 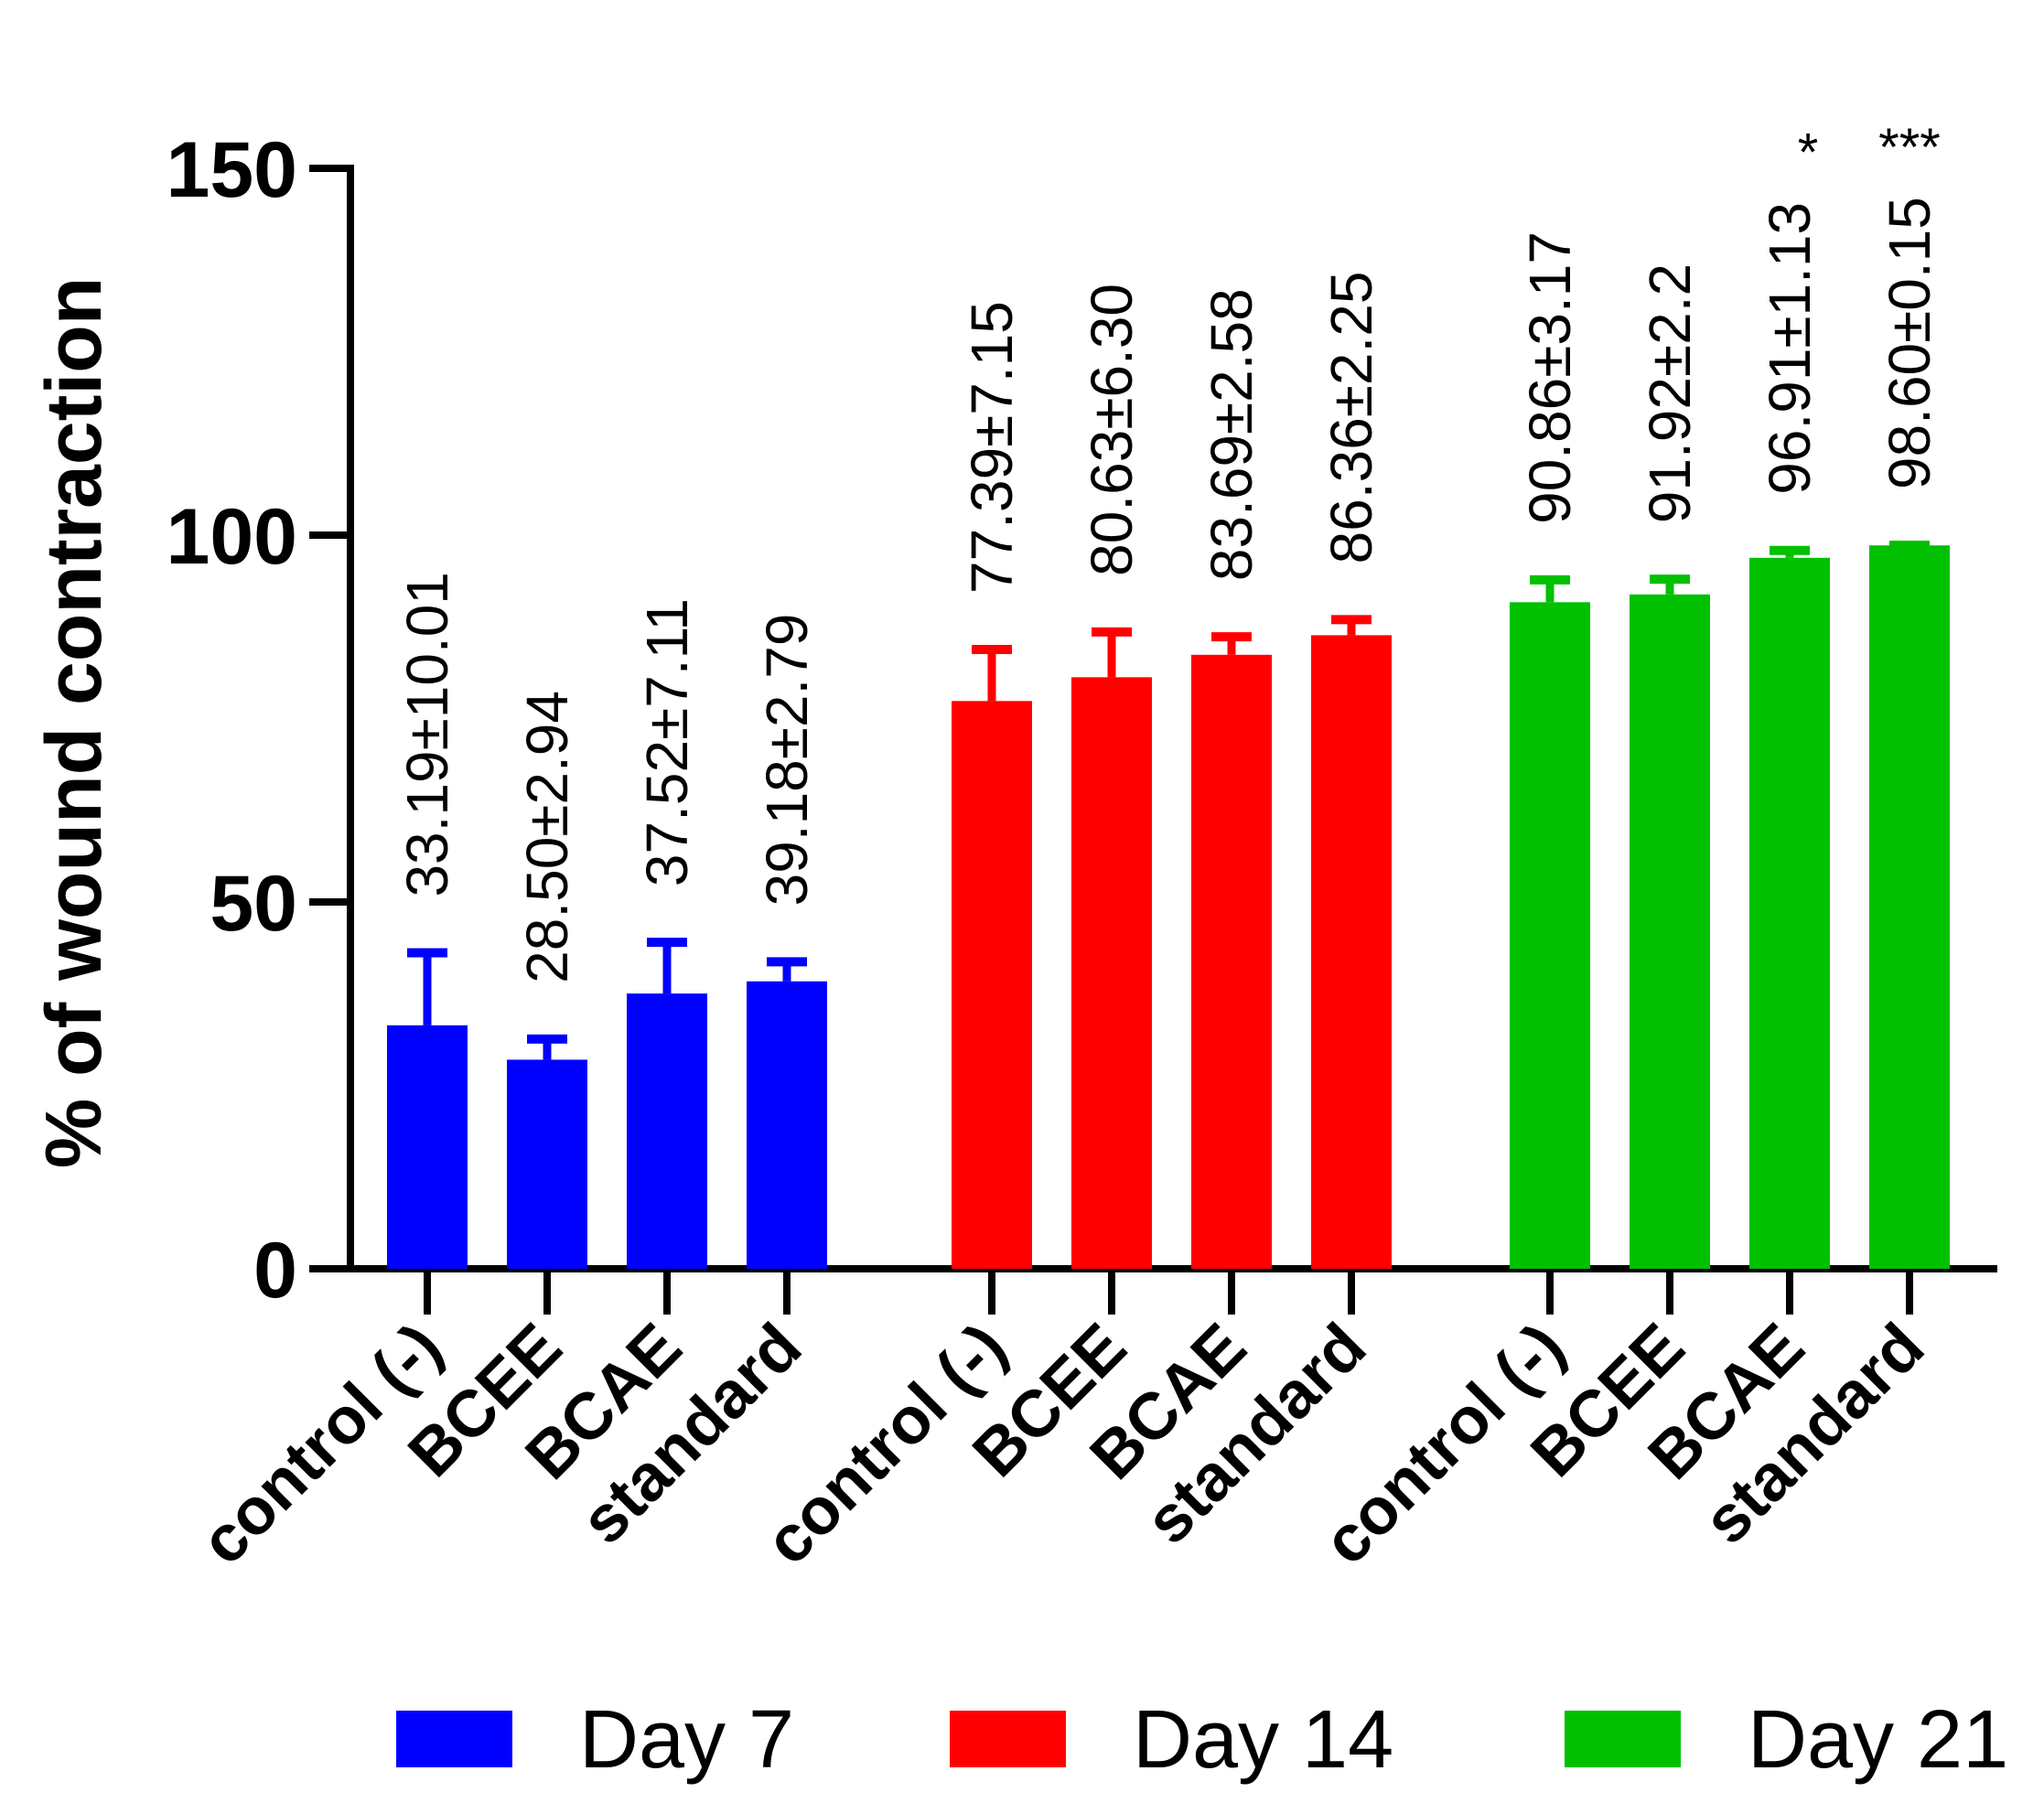 I want to click on significance-marker: ***, so click(x=1909, y=147).